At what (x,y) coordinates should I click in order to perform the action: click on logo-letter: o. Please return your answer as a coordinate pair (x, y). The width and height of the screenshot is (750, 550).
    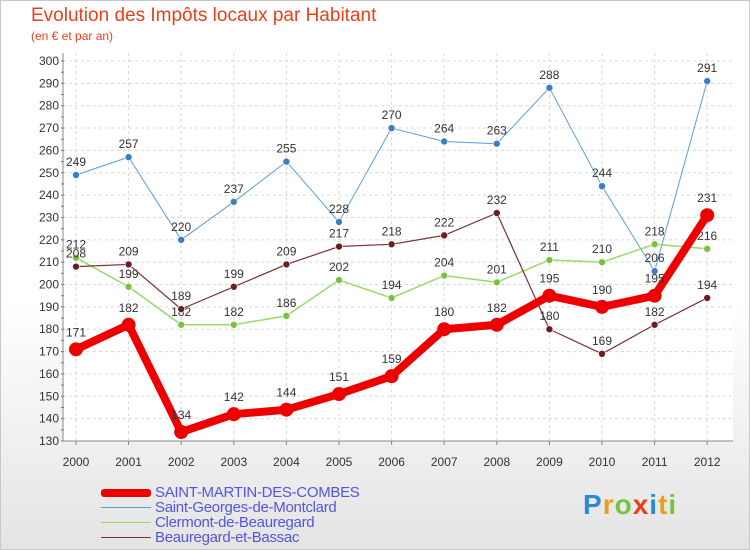
    Looking at the image, I should click on (623, 504).